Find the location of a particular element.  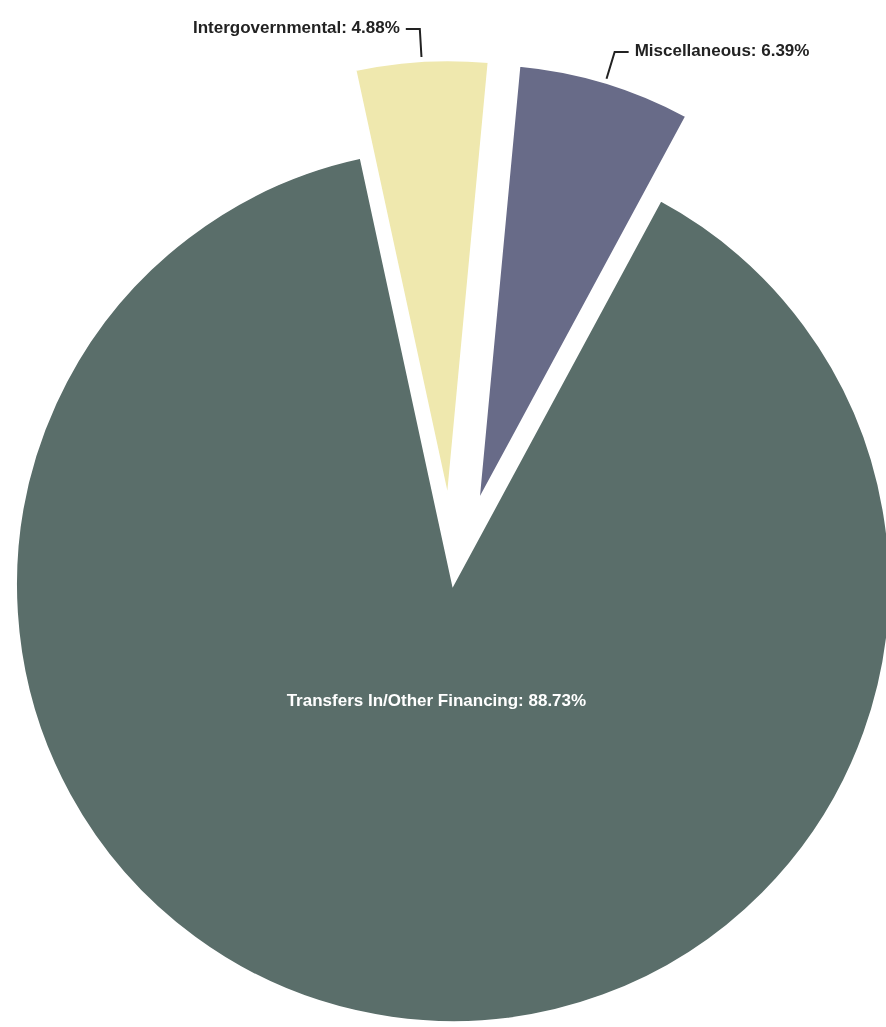

slice-label: Intergovernmental: 4.88% is located at coordinates (296, 28).